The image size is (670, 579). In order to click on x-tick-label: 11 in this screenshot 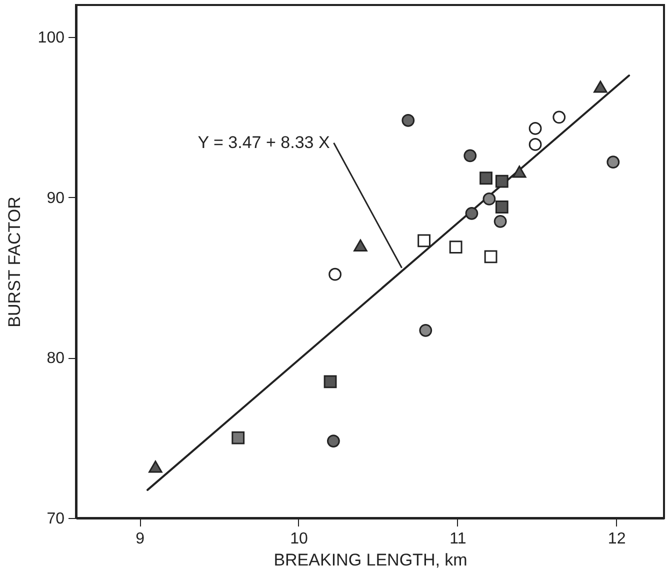, I will do `click(458, 539)`.